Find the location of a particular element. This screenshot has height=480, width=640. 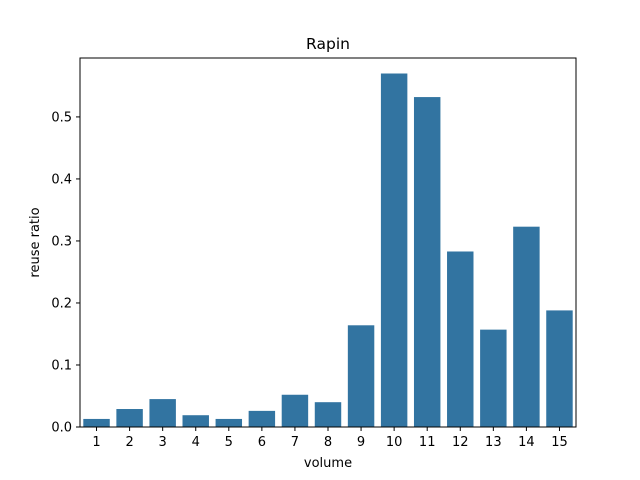

x-tick-label: 9 is located at coordinates (361, 442).